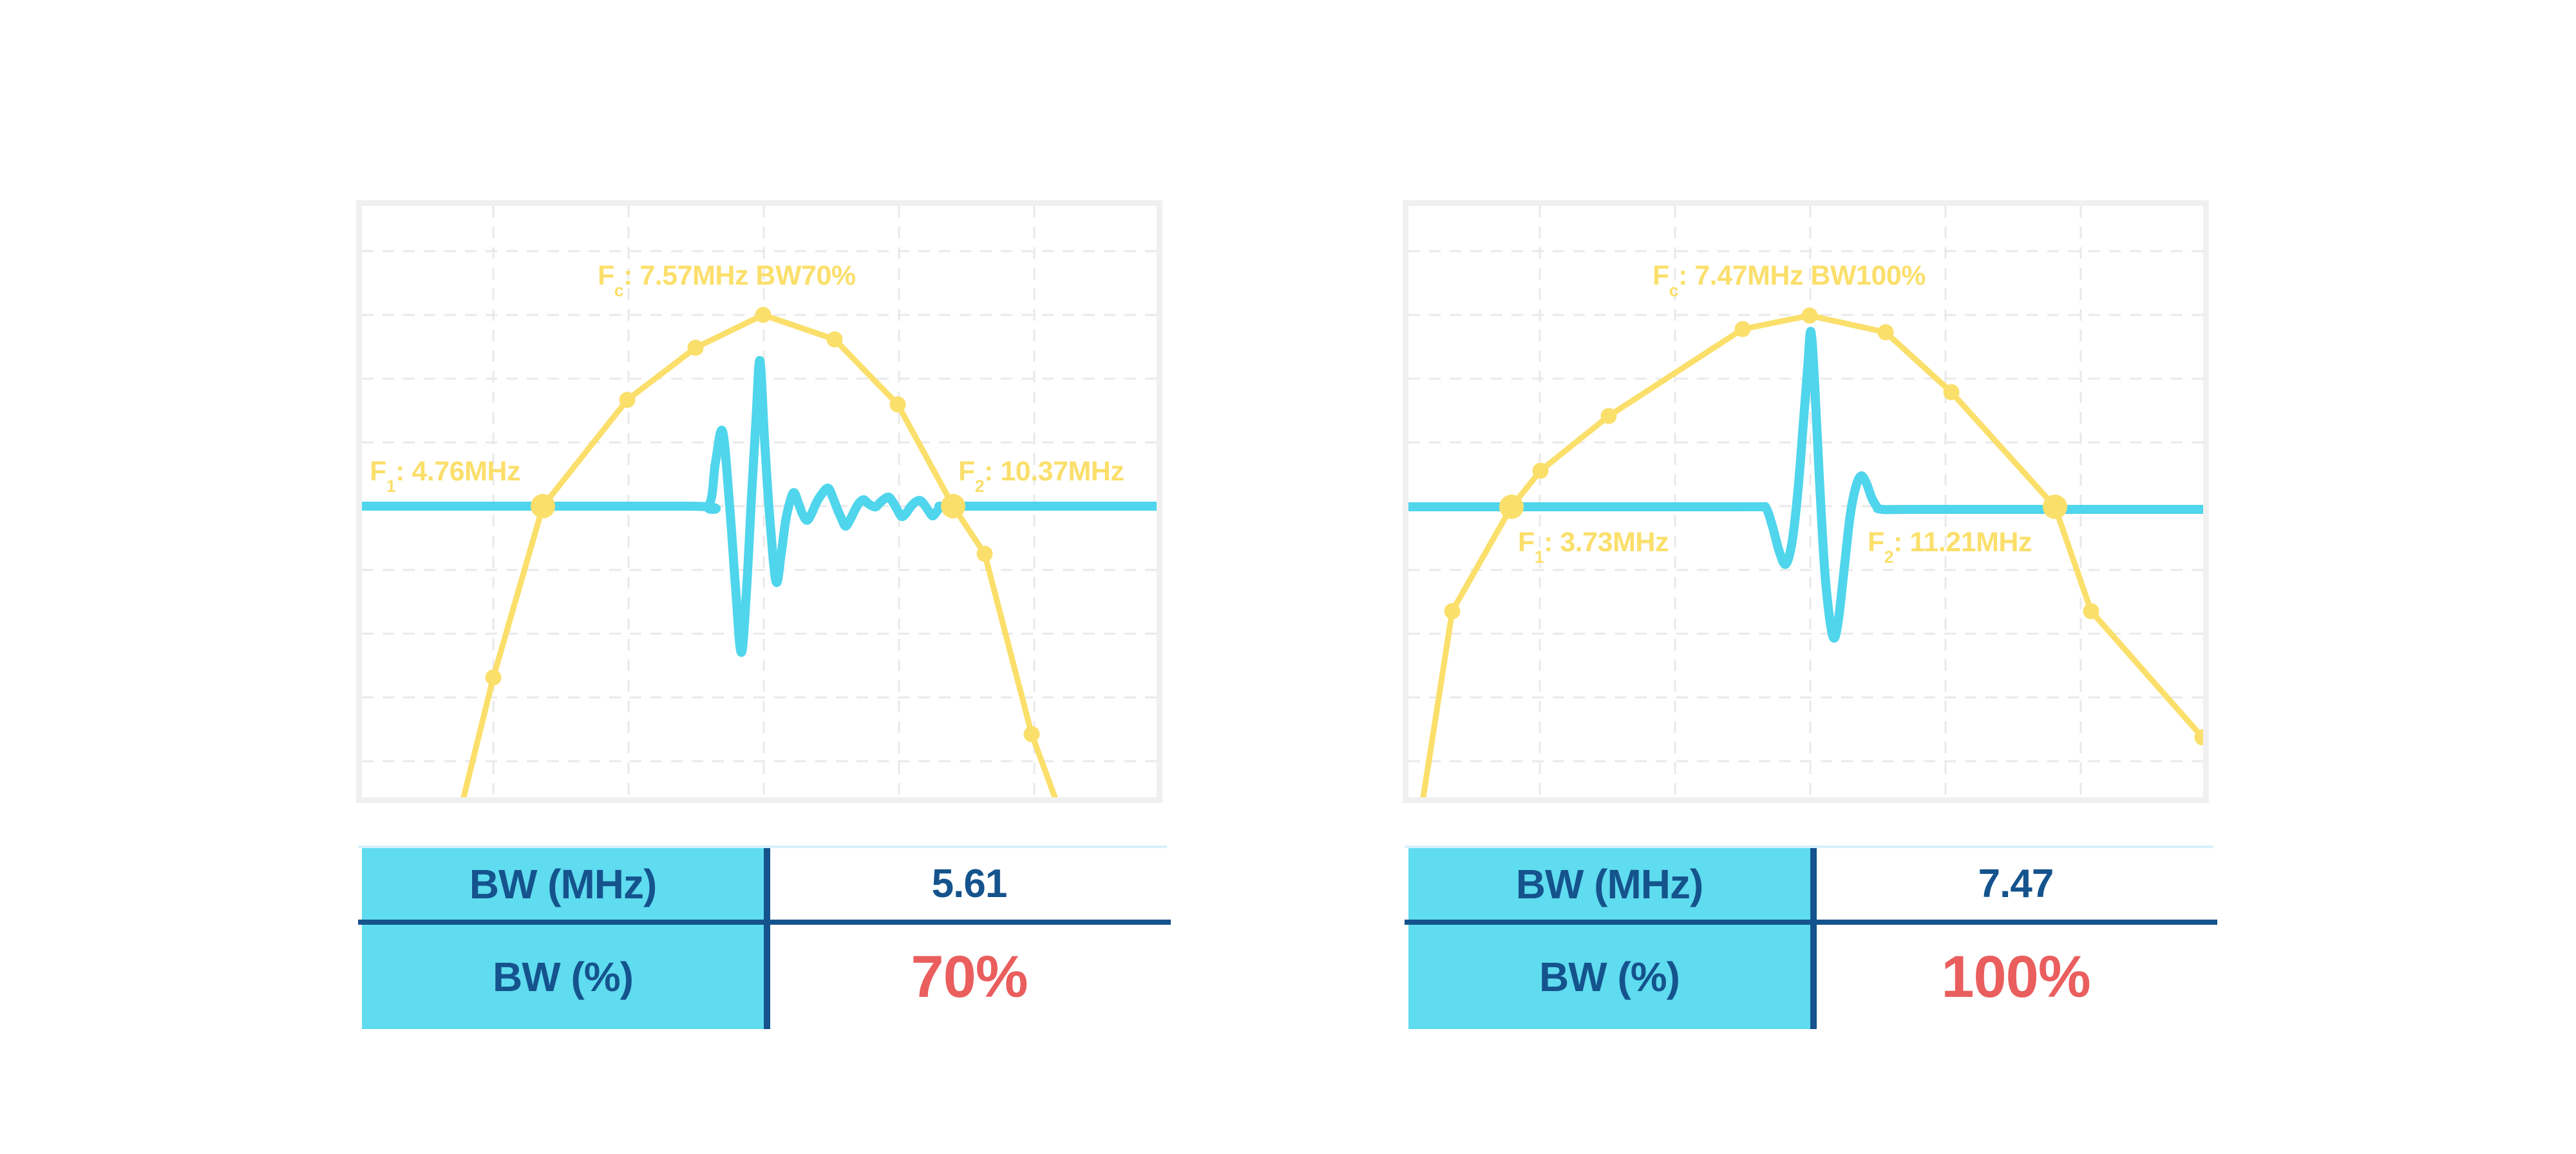 Image resolution: width=2576 pixels, height=1154 pixels. I want to click on f2-text: : 11.21MHz, so click(1962, 542).